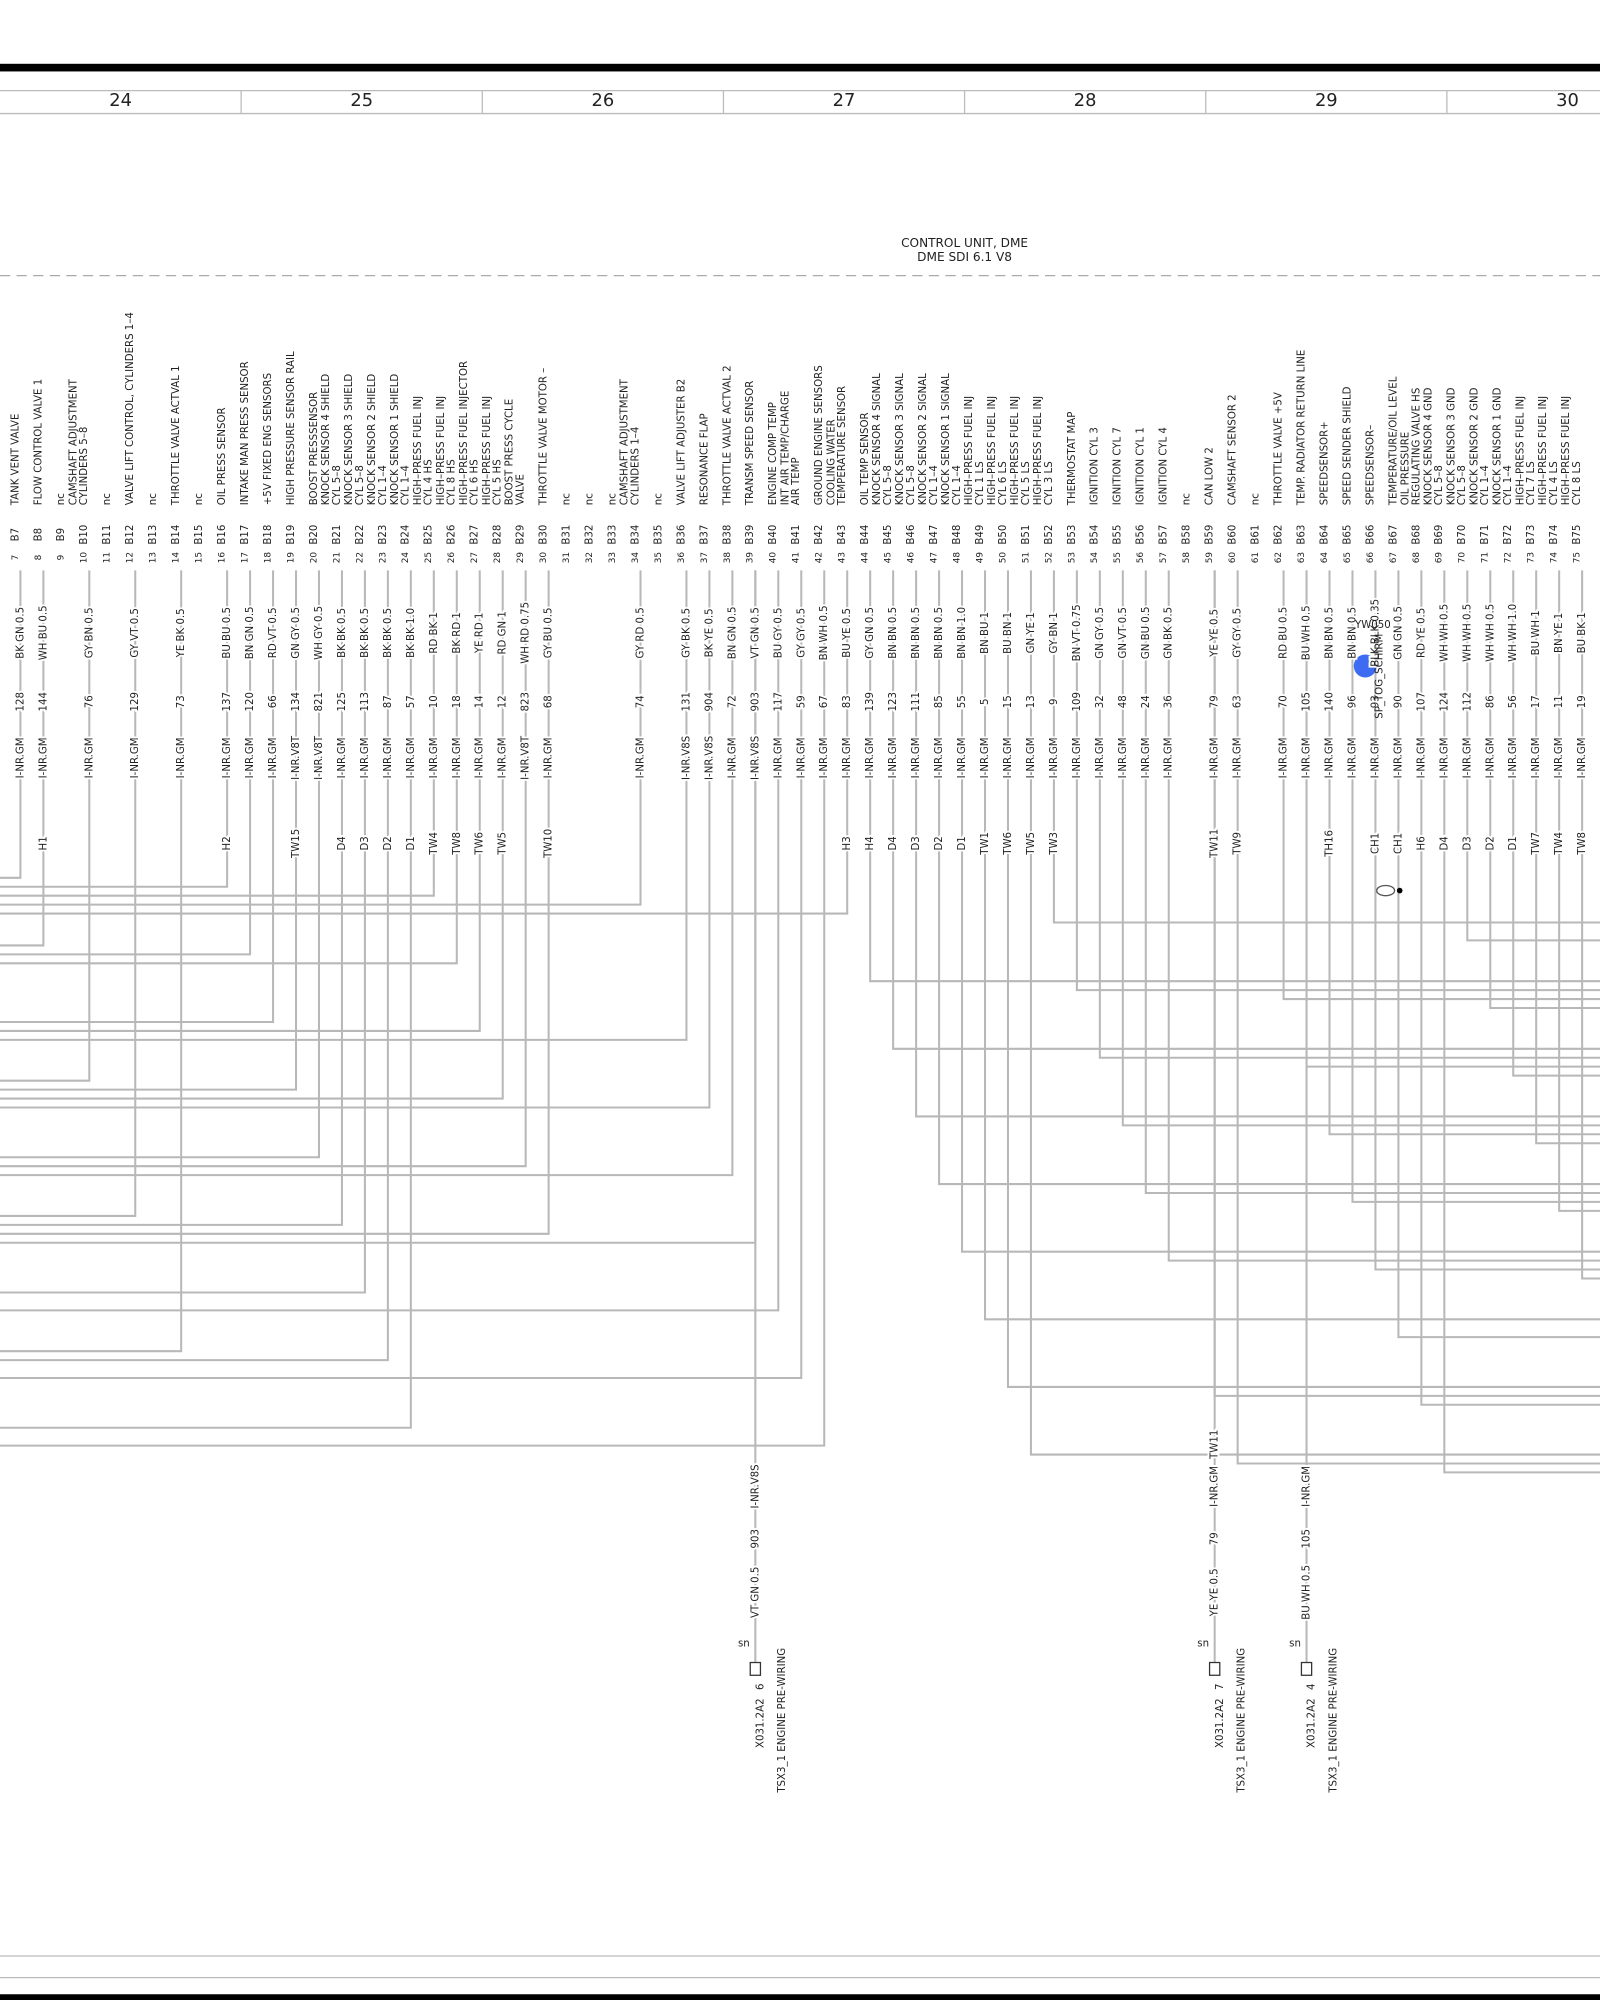  What do you see at coordinates (1026, 483) in the screenshot?
I see `pin-function: CYL 5 LS` at bounding box center [1026, 483].